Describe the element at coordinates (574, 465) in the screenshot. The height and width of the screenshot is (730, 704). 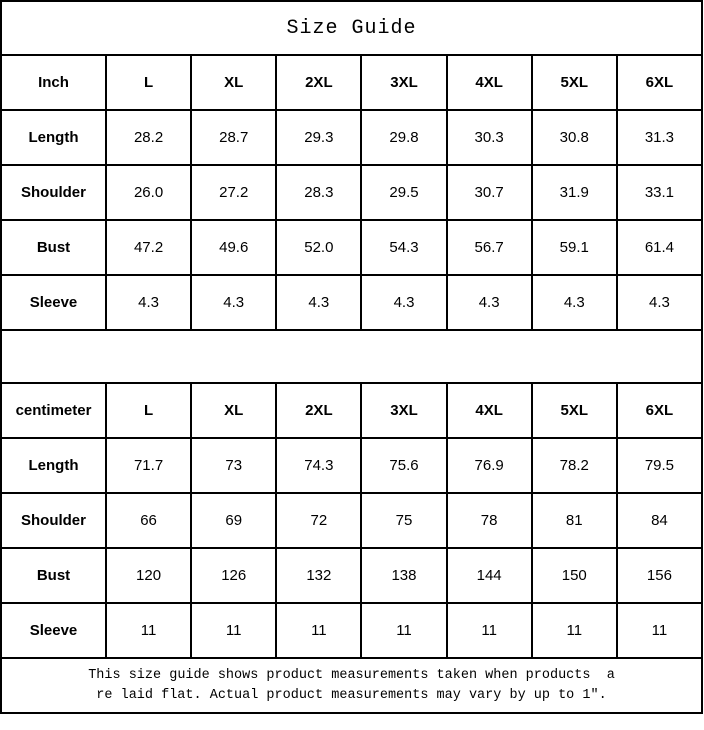
I see `measure-value: 78.2` at that location.